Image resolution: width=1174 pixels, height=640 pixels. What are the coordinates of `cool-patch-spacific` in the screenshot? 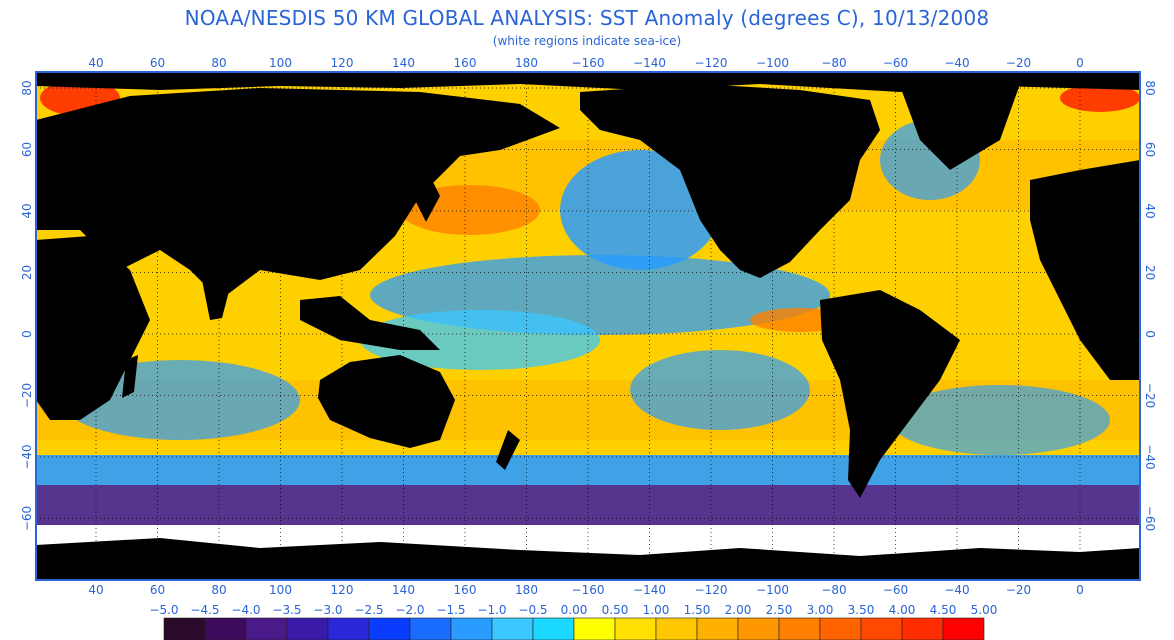 It's located at (720, 390).